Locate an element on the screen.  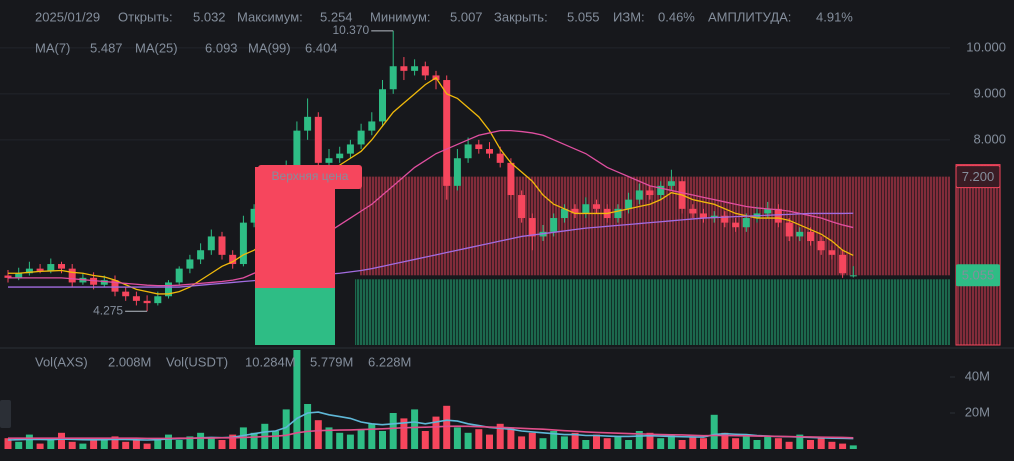
volume-legend: Vol(AXS) is located at coordinates (61, 361).